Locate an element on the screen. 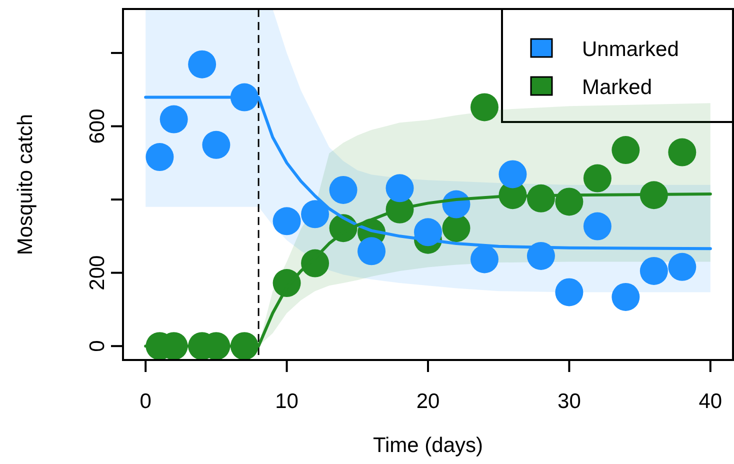  x-tick-label: 30 is located at coordinates (569, 401).